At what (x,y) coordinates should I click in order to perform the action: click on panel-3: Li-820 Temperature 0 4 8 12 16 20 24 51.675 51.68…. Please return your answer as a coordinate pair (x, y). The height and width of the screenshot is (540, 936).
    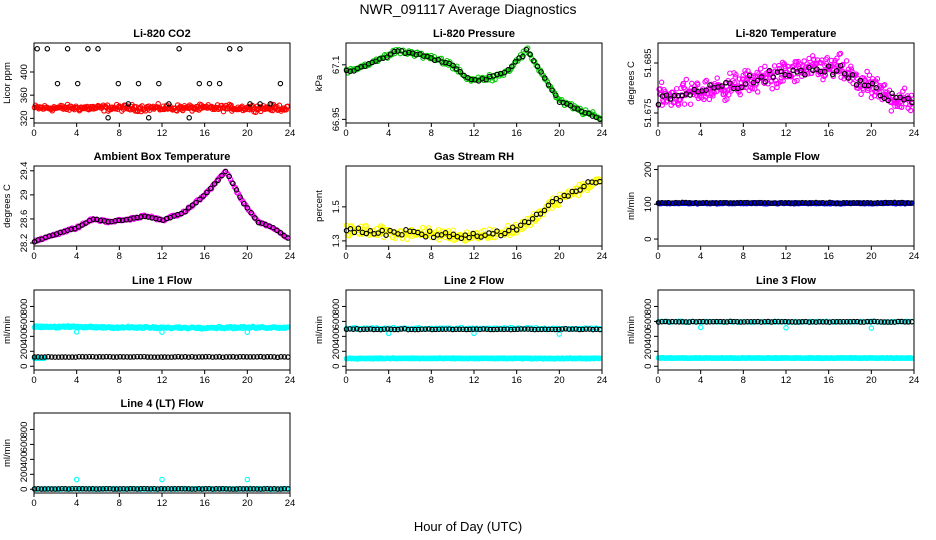
    Looking at the image, I should click on (772, 83).